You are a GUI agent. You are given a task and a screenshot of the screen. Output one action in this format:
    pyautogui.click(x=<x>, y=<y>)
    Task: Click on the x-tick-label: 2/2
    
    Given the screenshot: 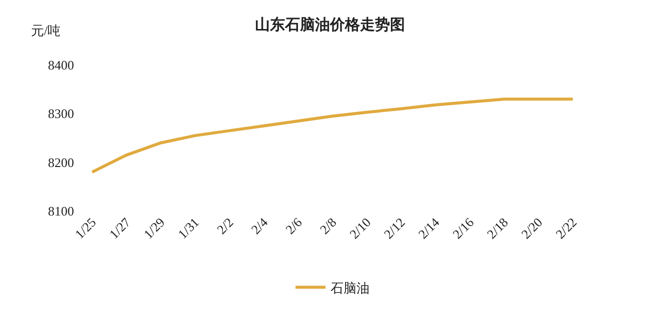 What is the action you would take?
    pyautogui.click(x=225, y=225)
    